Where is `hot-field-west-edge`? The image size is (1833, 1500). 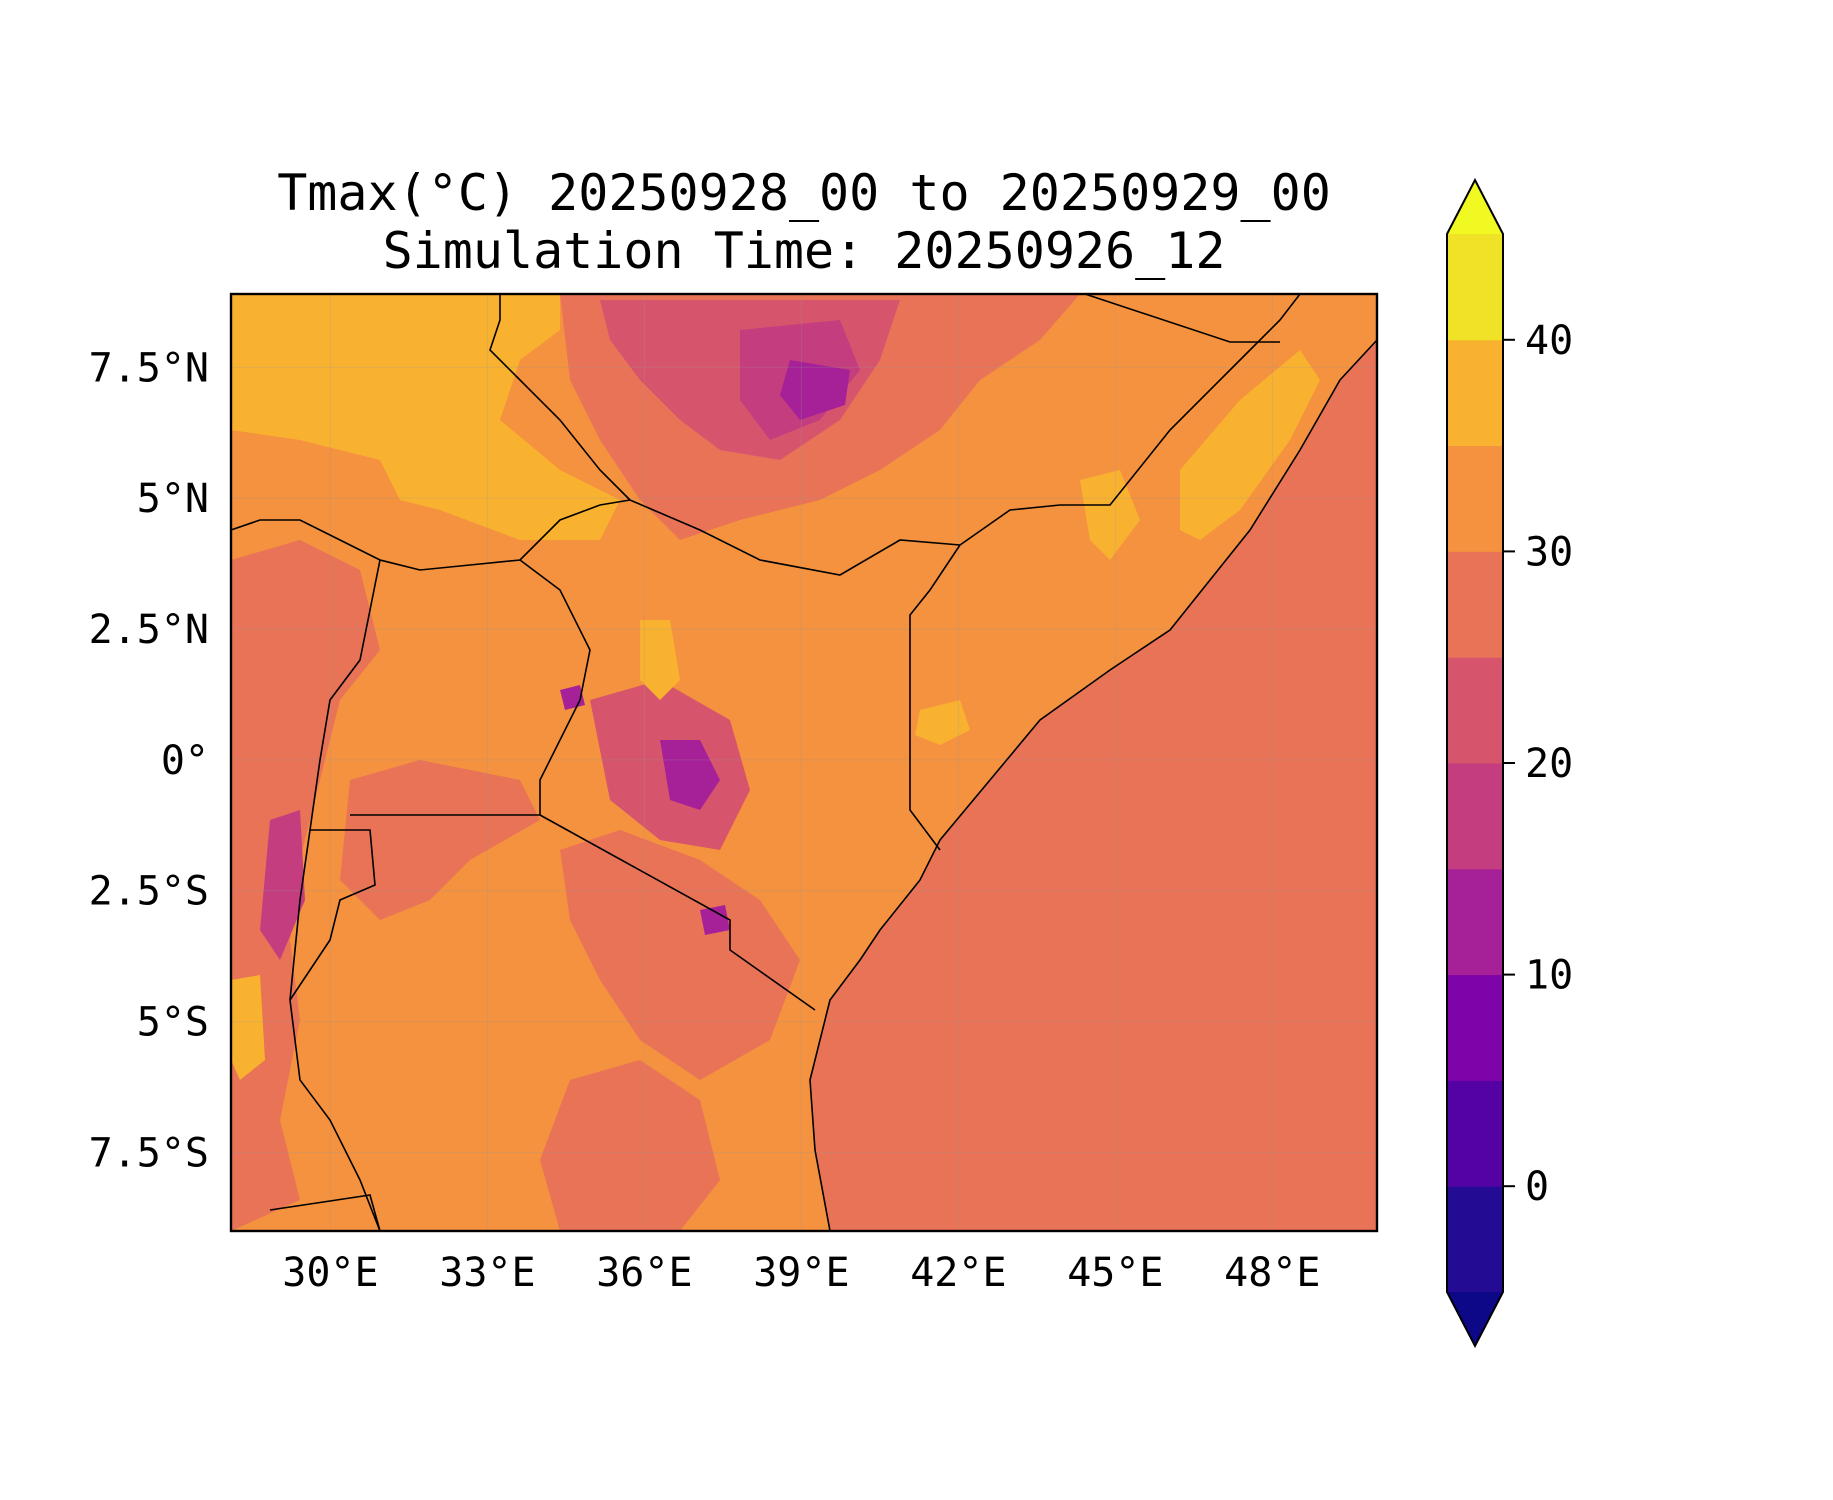 hot-field-west-edge is located at coordinates (248, 1027).